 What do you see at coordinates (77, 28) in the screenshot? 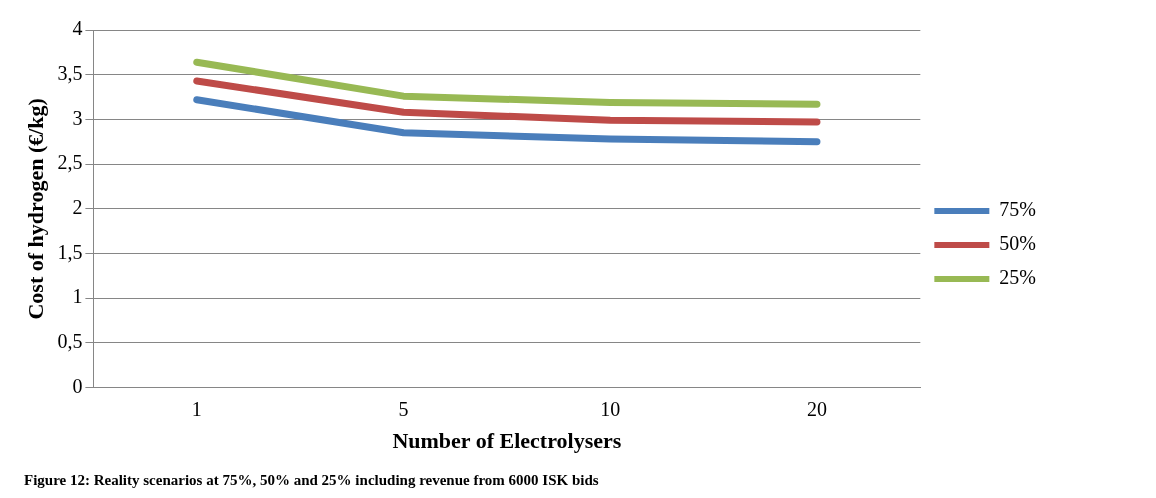
I see `y-tick-label: 4` at bounding box center [77, 28].